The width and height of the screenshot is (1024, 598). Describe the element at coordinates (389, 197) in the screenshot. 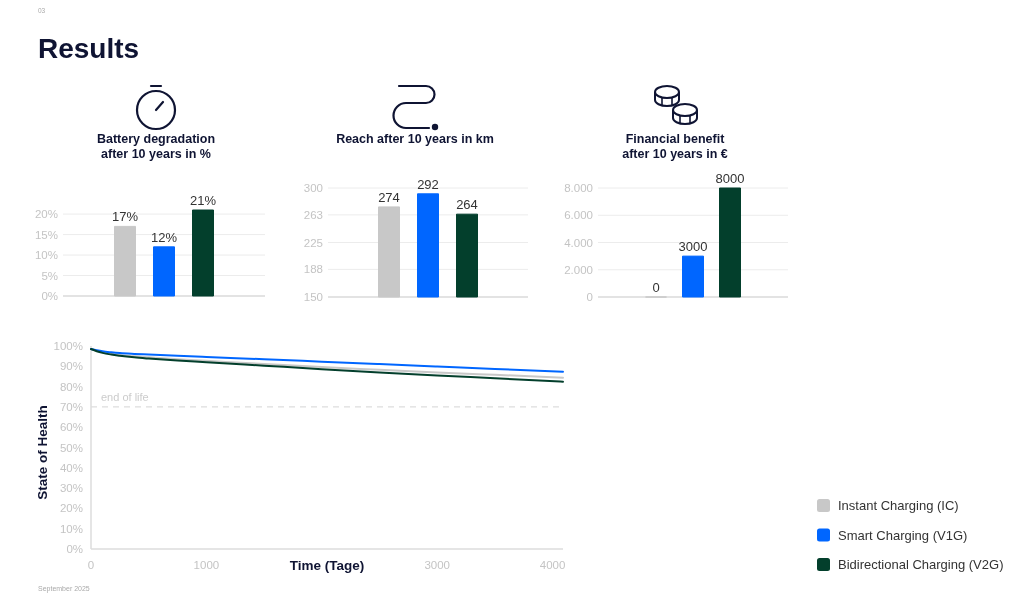

I see `data-label: 274` at that location.